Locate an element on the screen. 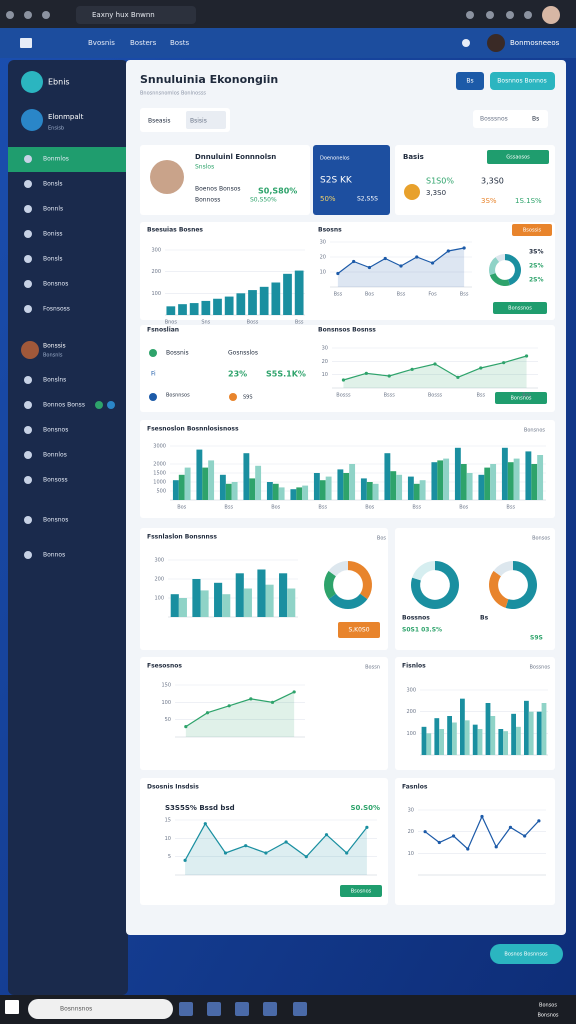 The image size is (576, 1024). button-label: Bonsnos is located at coordinates (520, 399).